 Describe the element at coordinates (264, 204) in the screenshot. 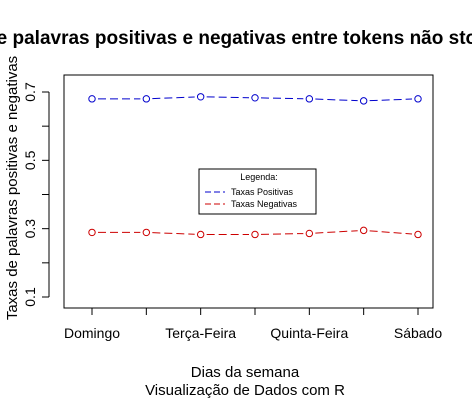

I see `legend-entry-negative: Taxas Negativas` at that location.